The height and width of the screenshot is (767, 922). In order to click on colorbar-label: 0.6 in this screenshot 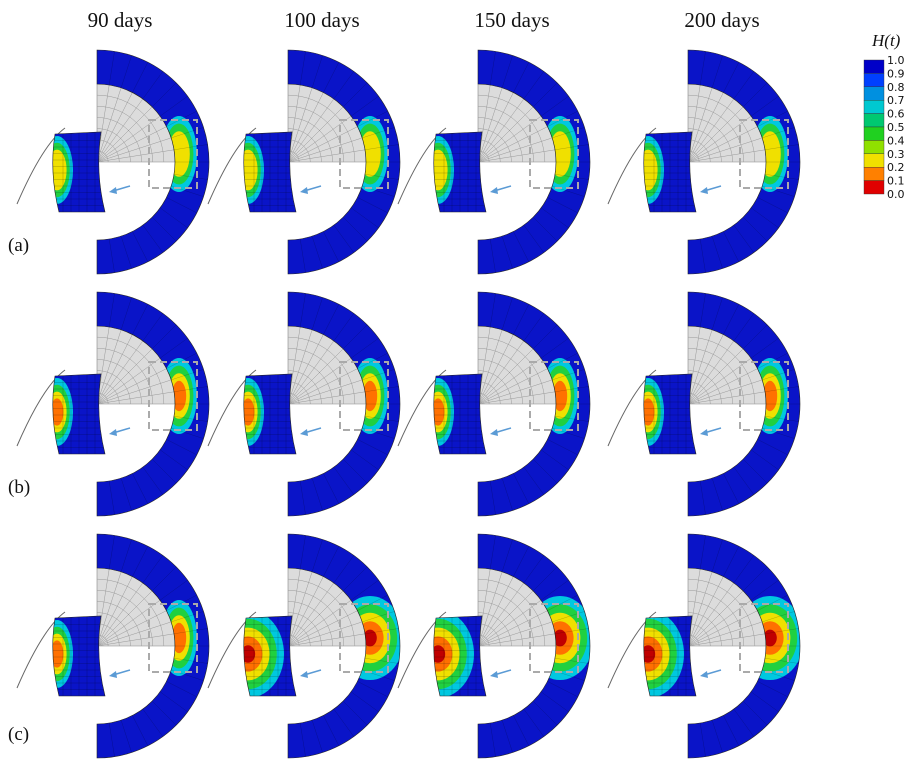, I will do `click(896, 114)`.